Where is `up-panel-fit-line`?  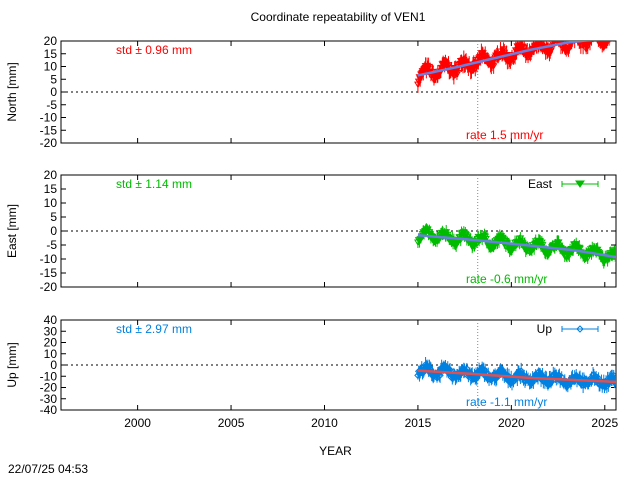 up-panel-fit-line is located at coordinates (516, 376).